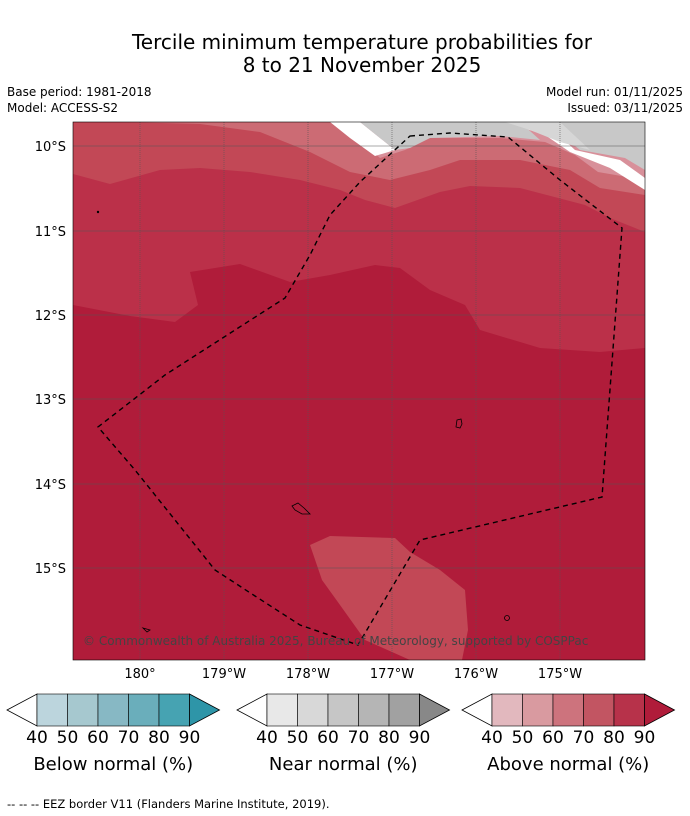  Describe the element at coordinates (476, 674) in the screenshot. I see `lon-label: 176°W` at that location.